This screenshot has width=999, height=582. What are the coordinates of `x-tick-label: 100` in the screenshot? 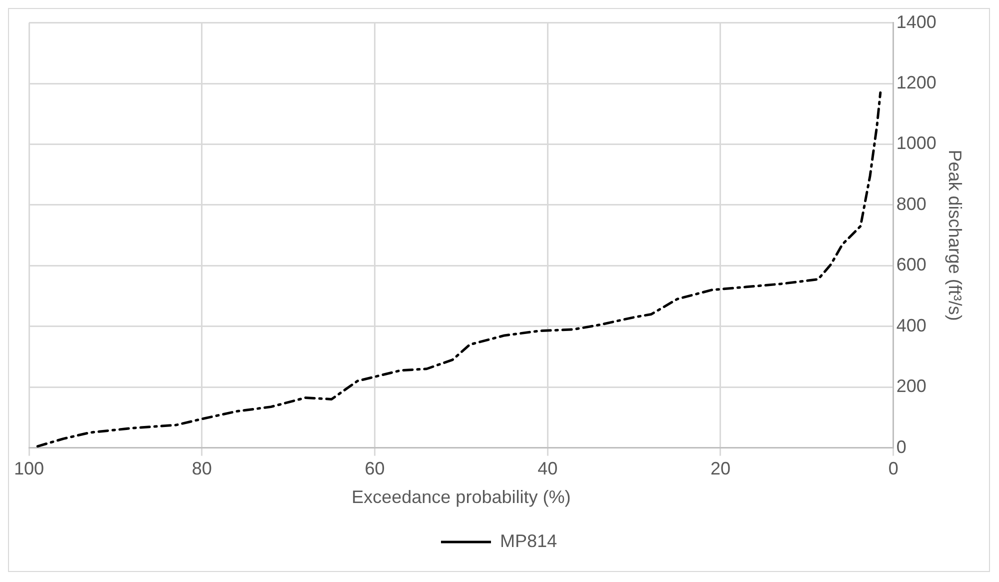 It's located at (29, 468).